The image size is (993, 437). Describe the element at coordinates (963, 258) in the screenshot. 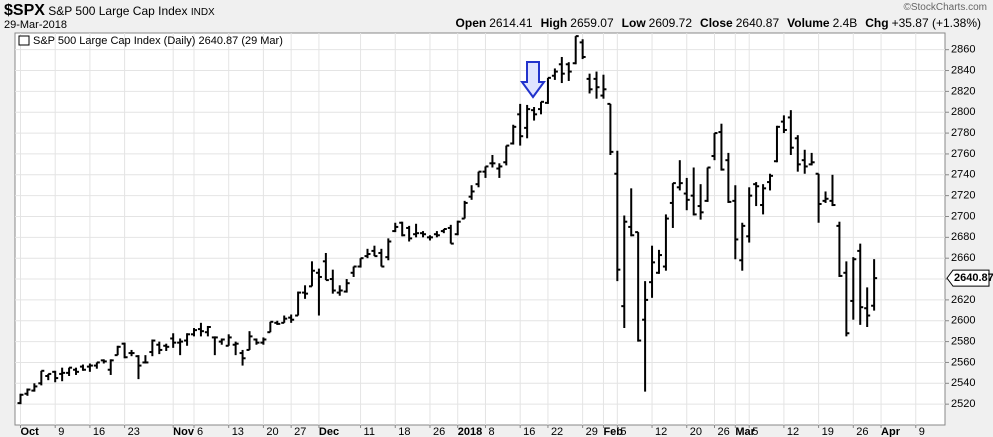

I see `y-tick-label: 2660` at that location.